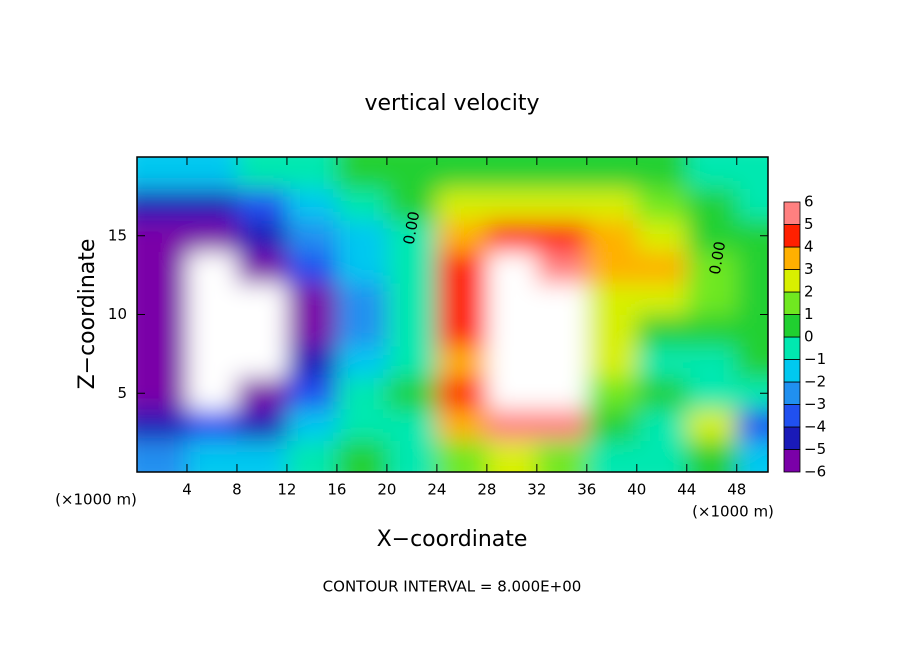  I want to click on x-tick-label: 8, so click(237, 490).